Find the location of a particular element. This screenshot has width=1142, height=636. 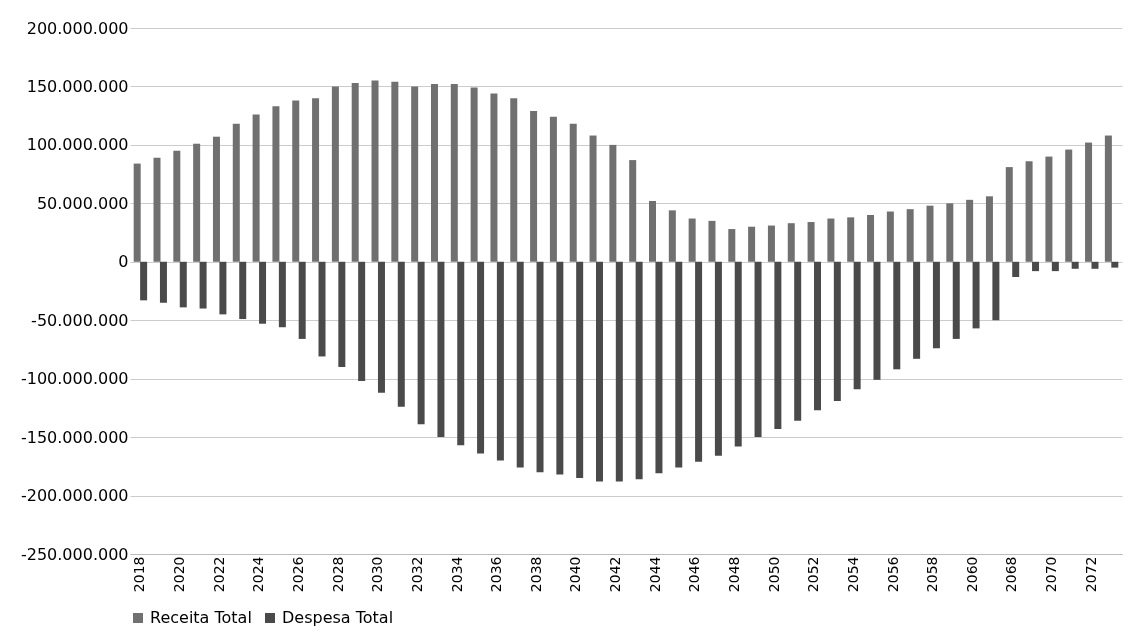

x-tick-label: 2026 is located at coordinates (297, 574).